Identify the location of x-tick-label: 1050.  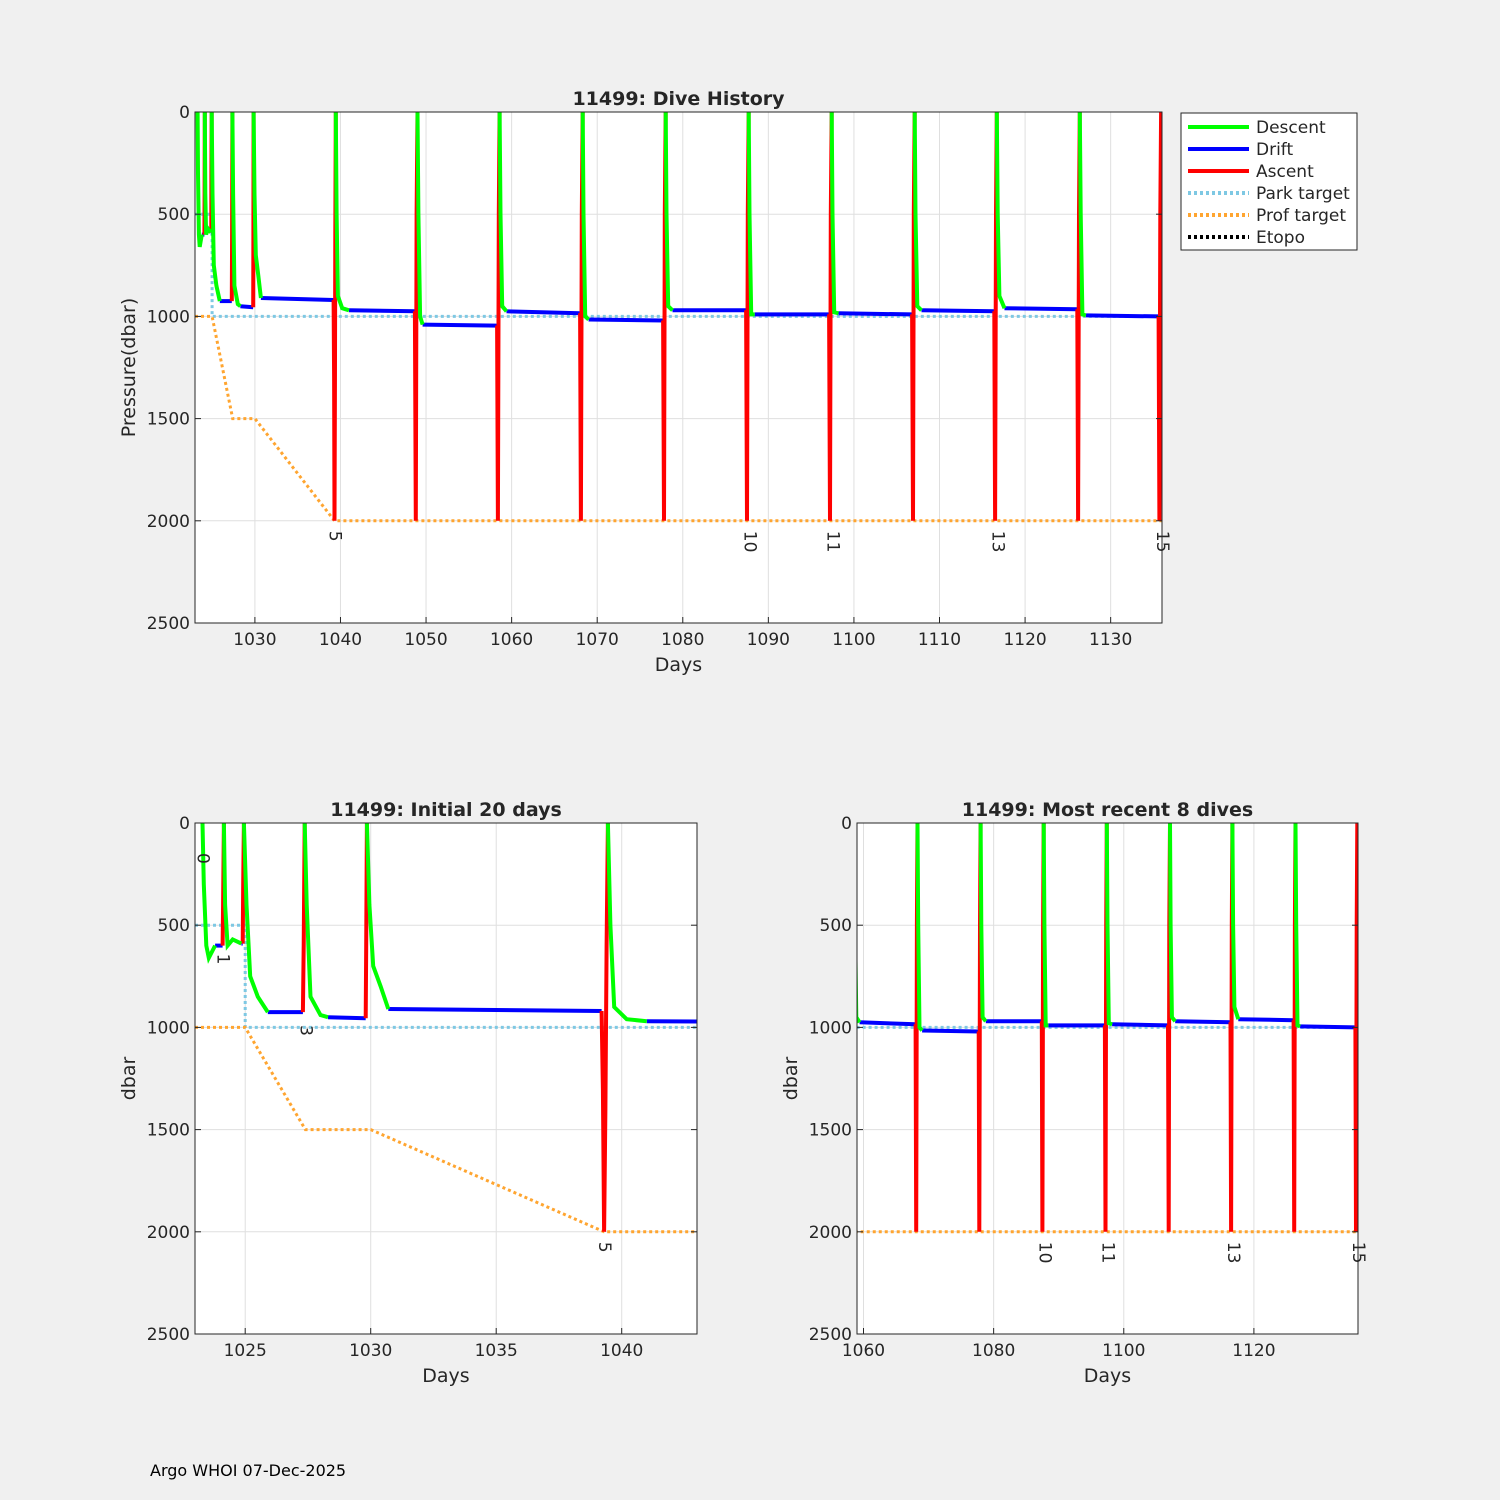
(425, 640).